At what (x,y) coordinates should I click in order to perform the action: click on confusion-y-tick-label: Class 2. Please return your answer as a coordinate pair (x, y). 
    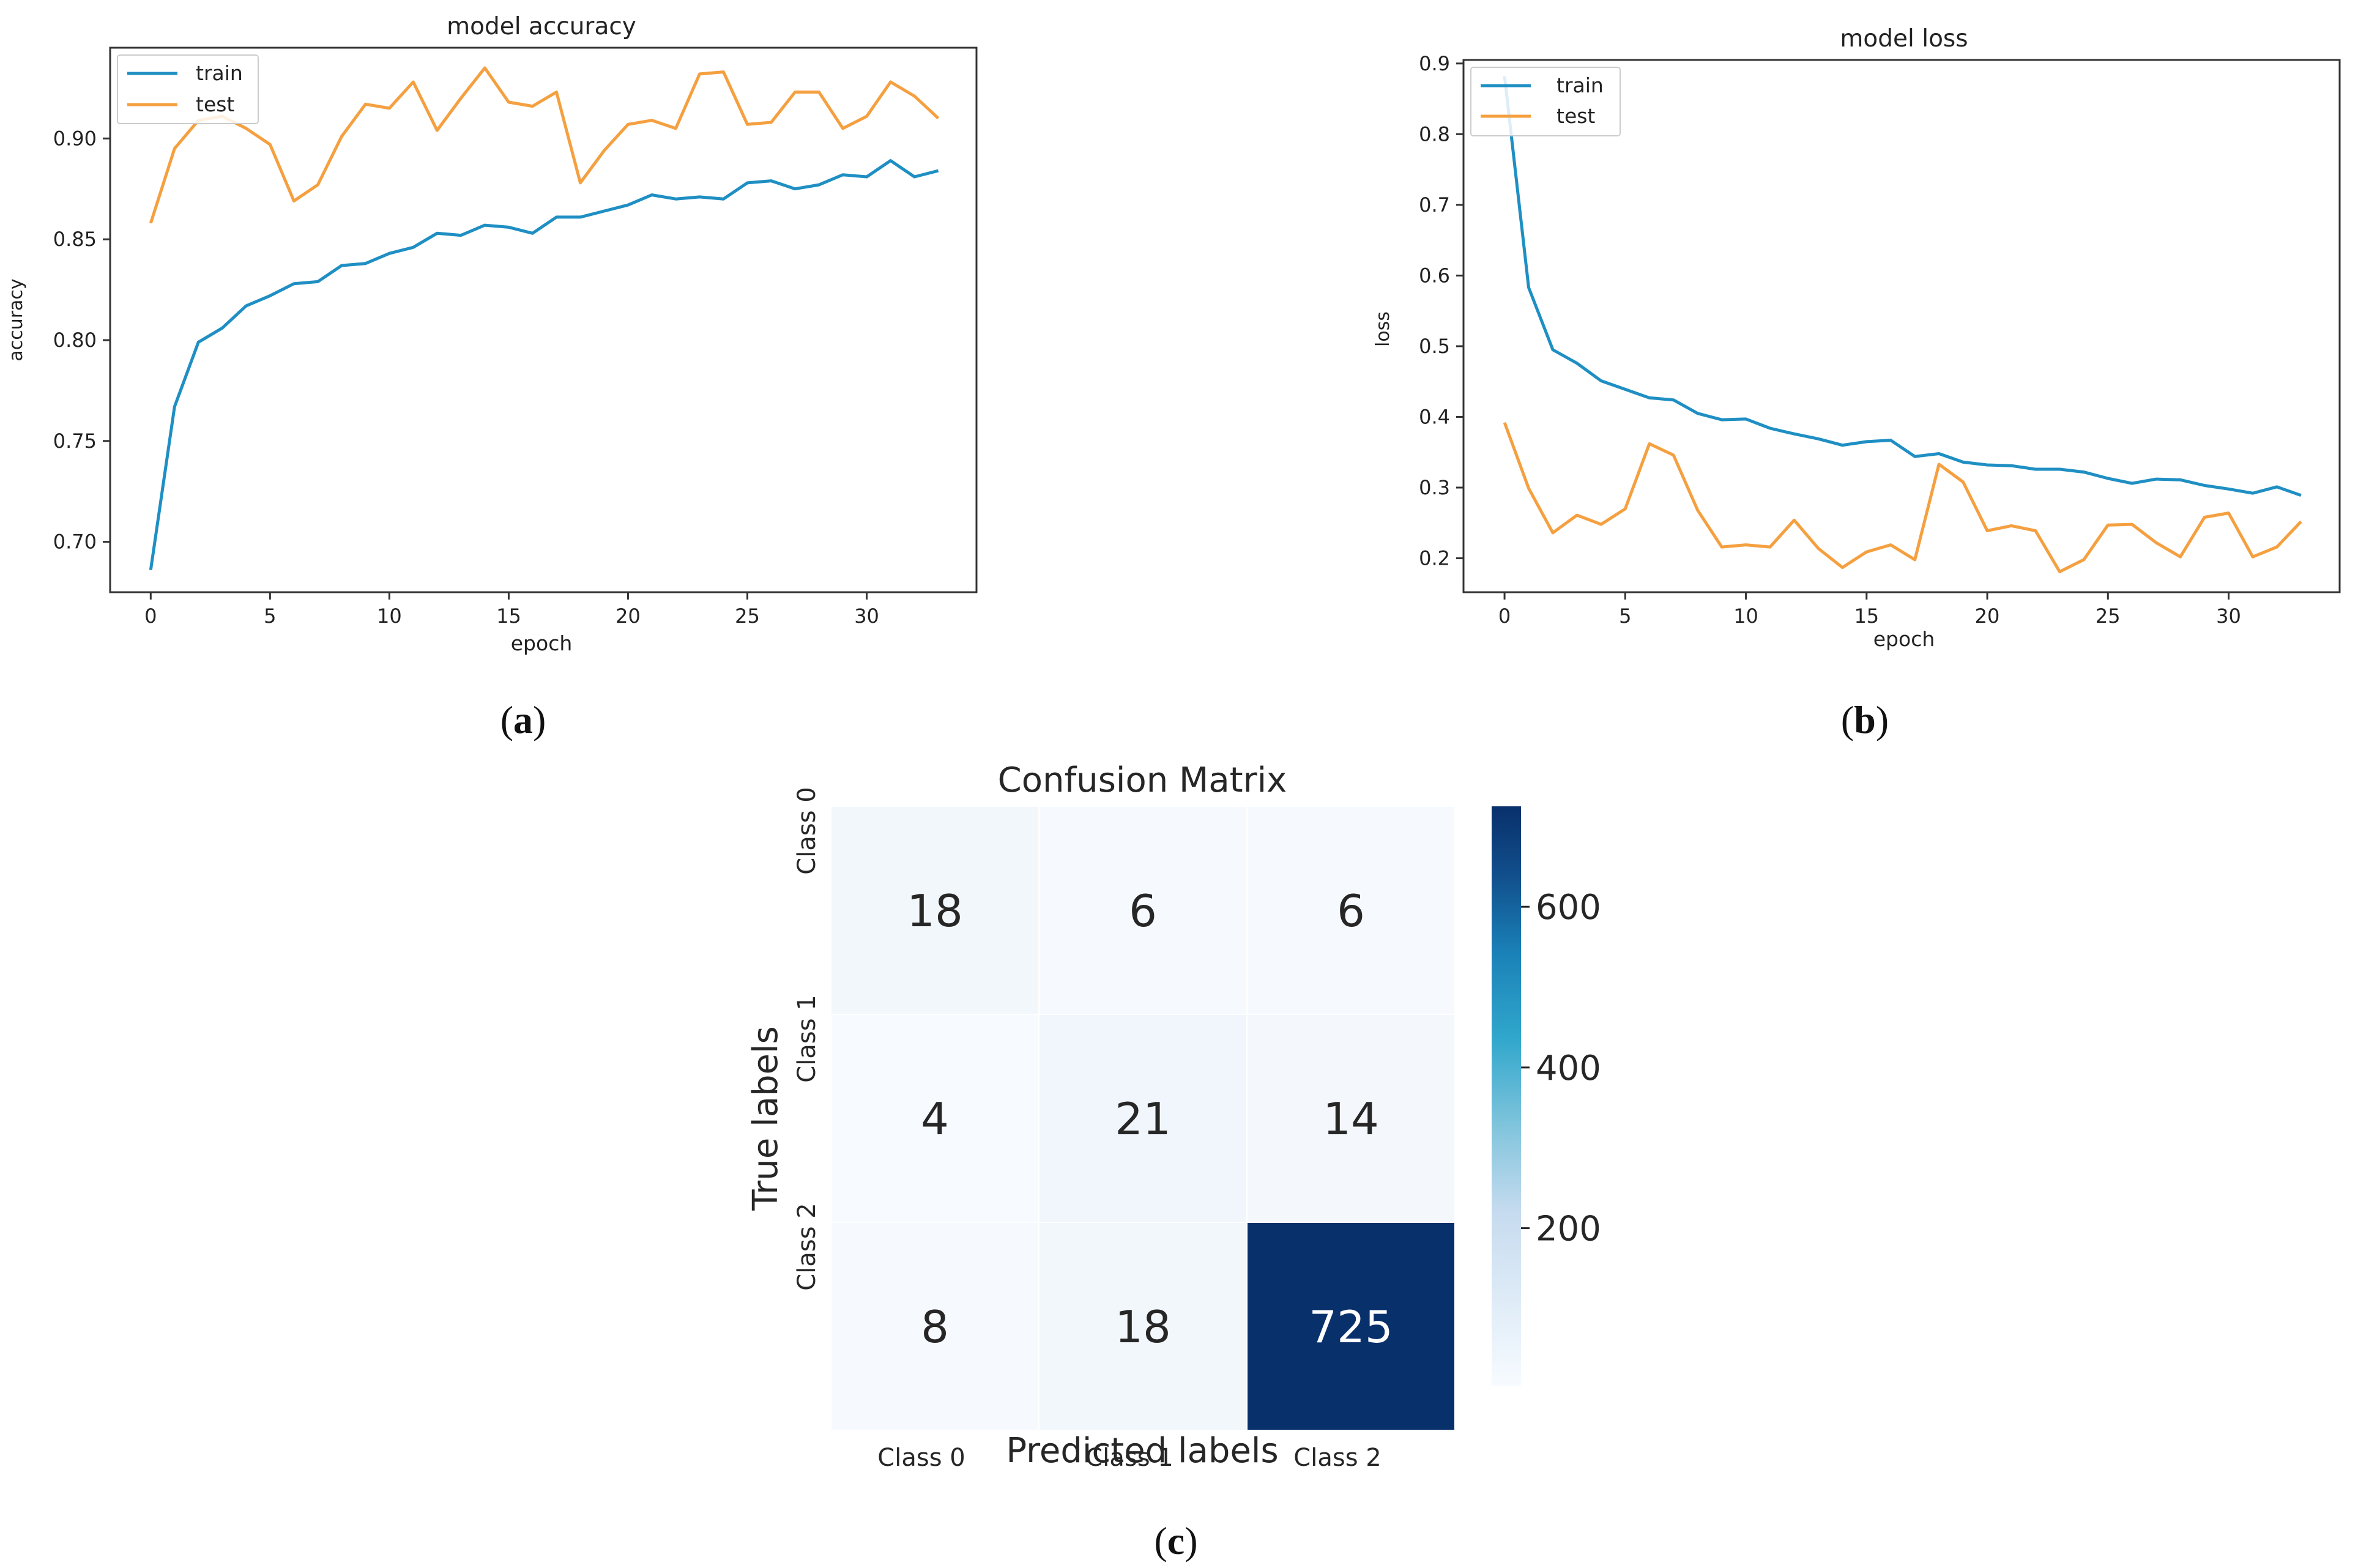
    Looking at the image, I should click on (807, 1246).